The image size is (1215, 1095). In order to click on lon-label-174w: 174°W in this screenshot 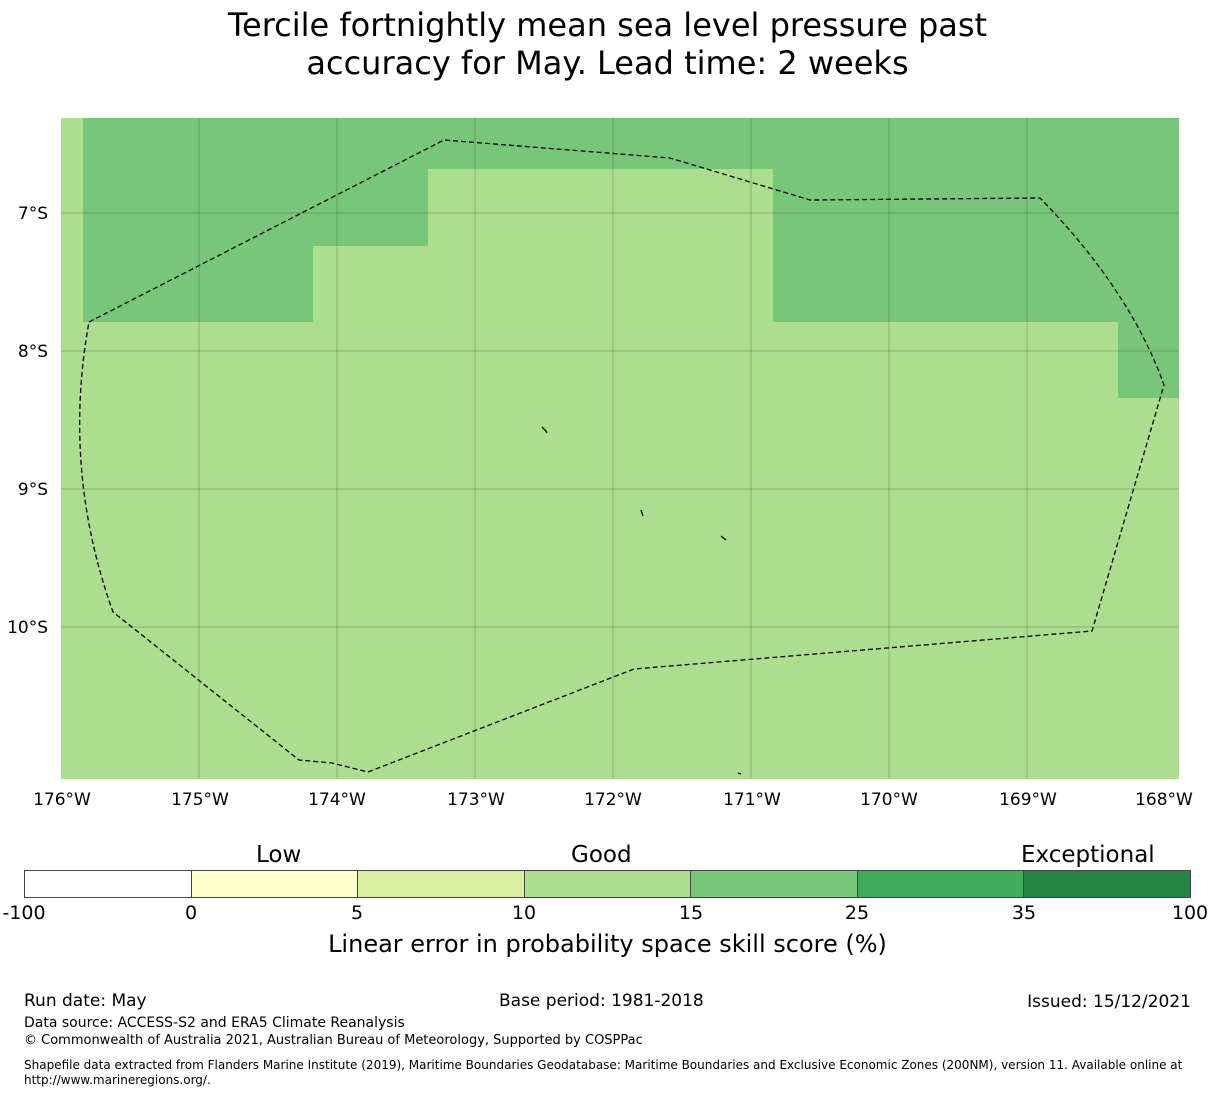, I will do `click(337, 800)`.